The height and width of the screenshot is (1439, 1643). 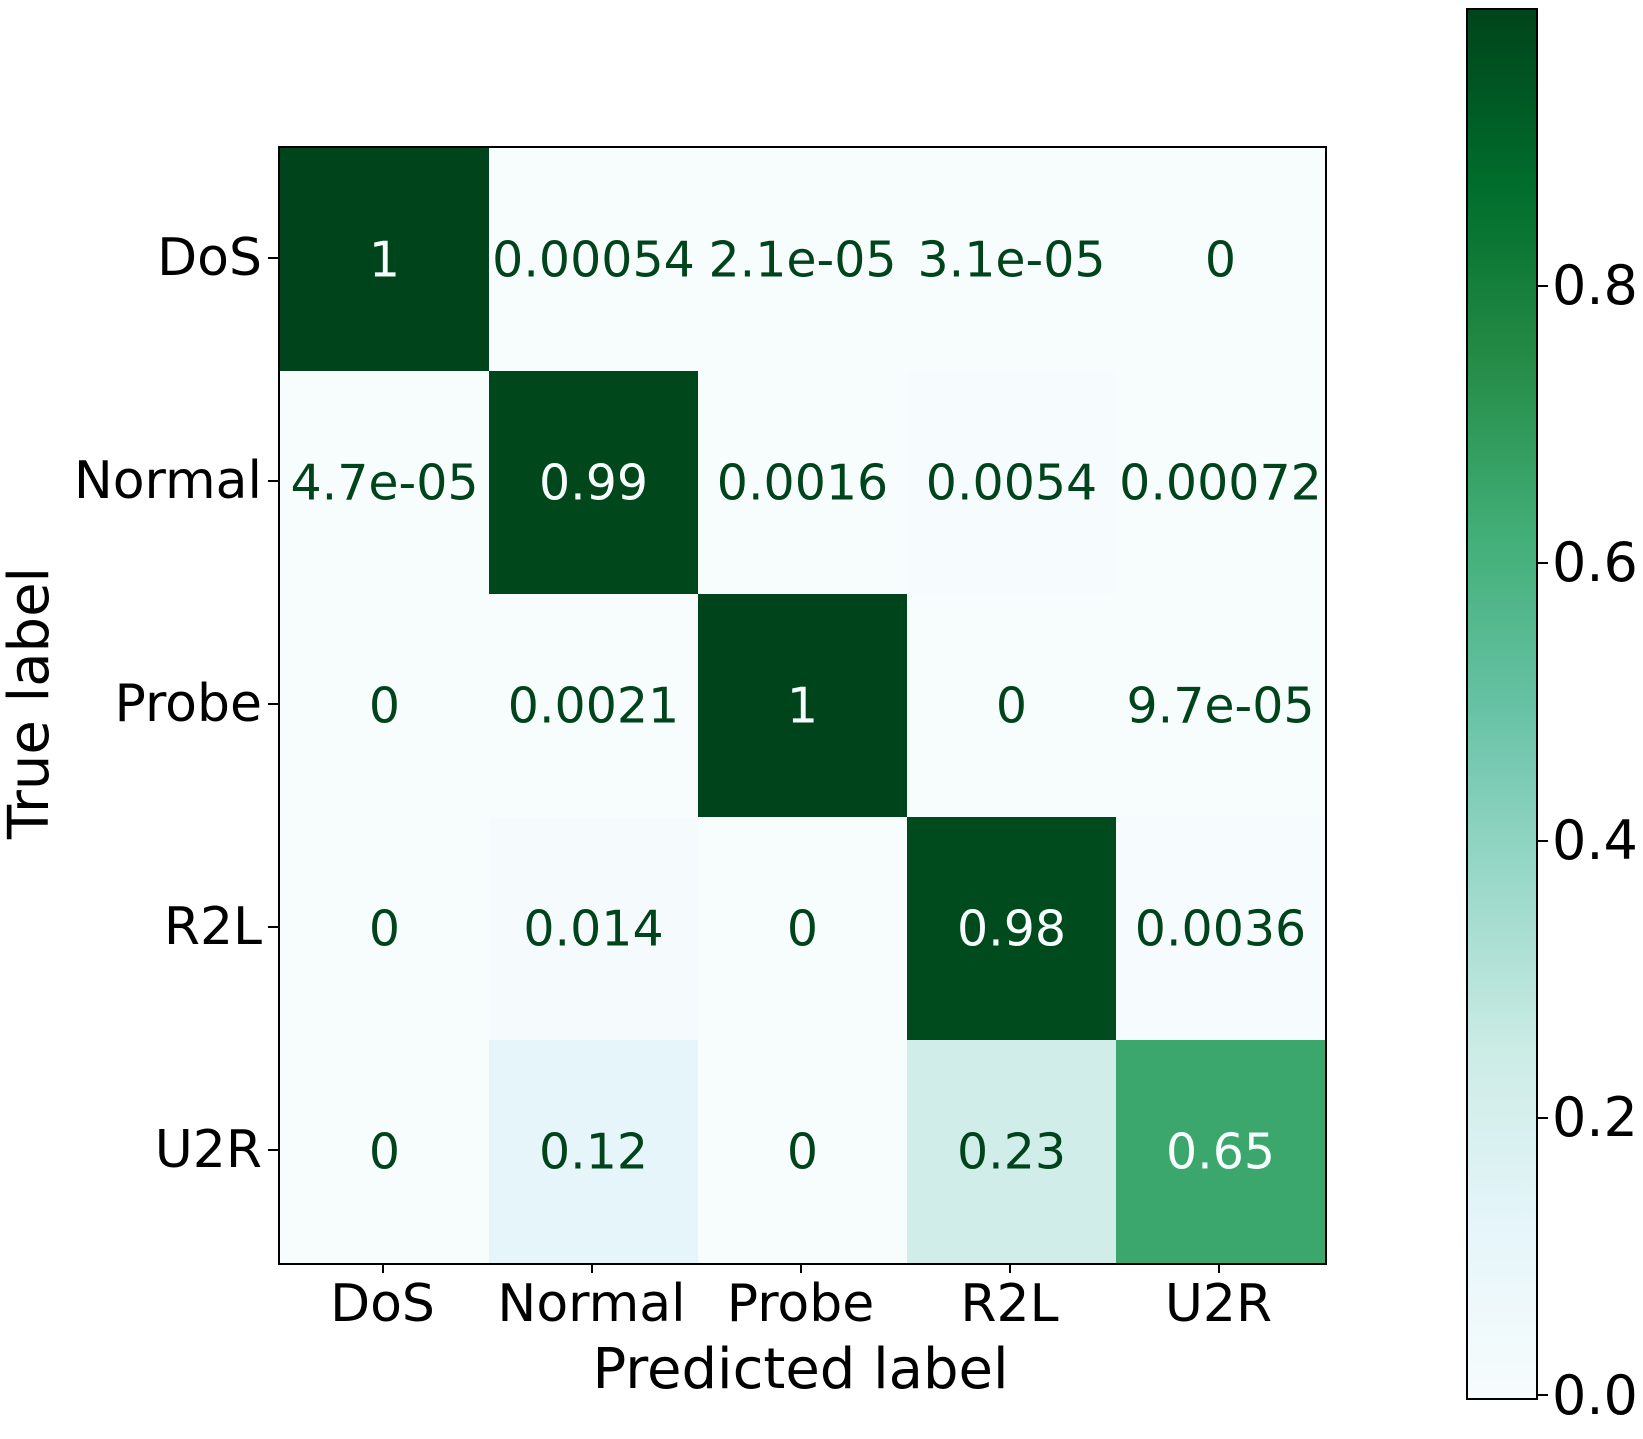 What do you see at coordinates (31, 703) in the screenshot?
I see `y-axis-title: True label` at bounding box center [31, 703].